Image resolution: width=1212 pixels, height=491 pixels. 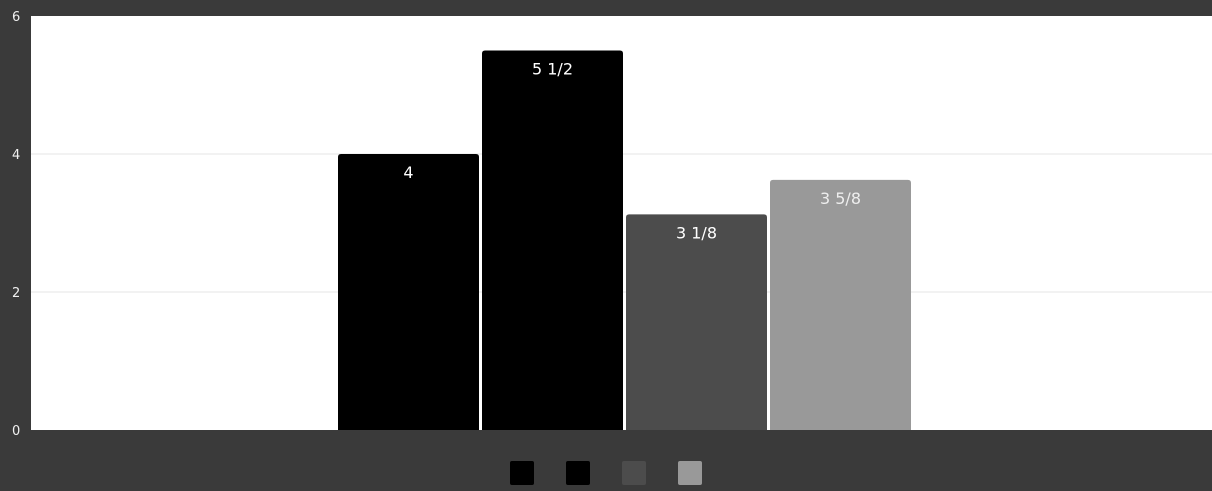 What do you see at coordinates (16, 155) in the screenshot?
I see `y-tick-label: 4` at bounding box center [16, 155].